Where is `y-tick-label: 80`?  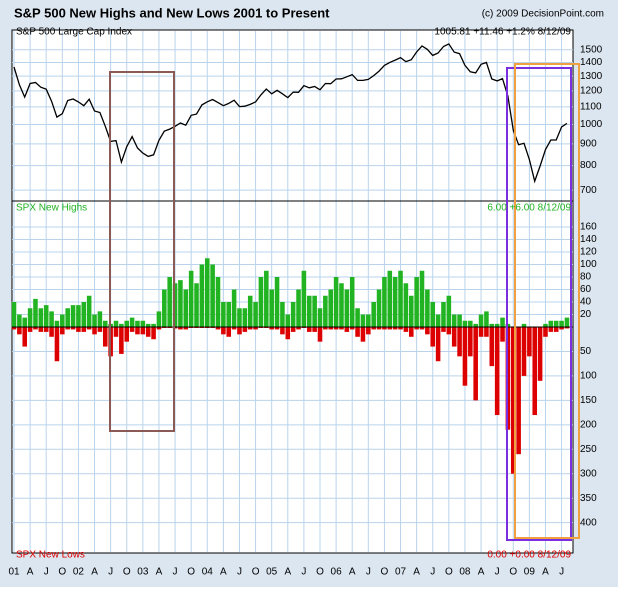 y-tick-label: 80 is located at coordinates (586, 277).